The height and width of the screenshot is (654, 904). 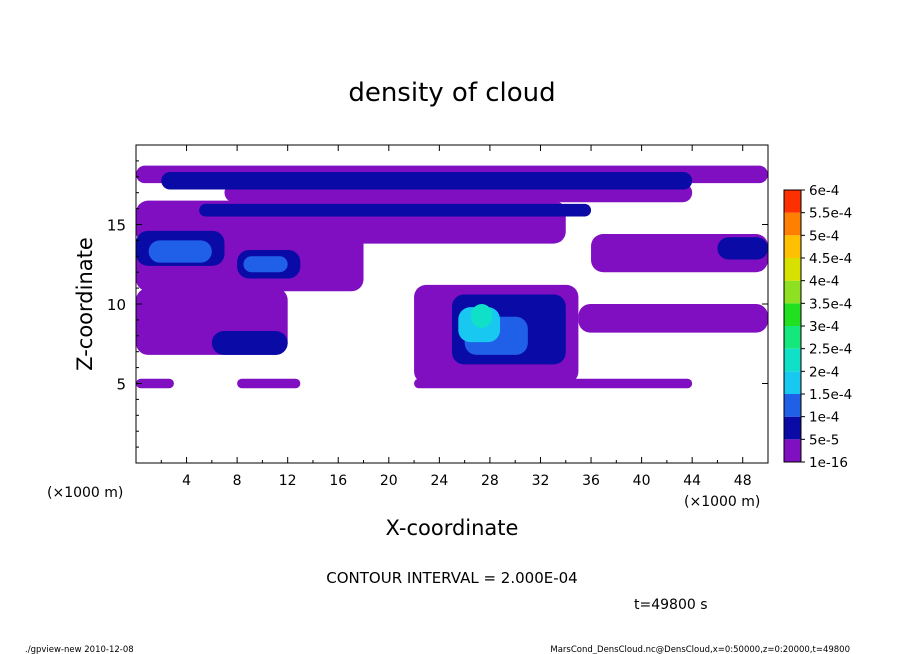 What do you see at coordinates (692, 481) in the screenshot?
I see `x-tick-label: 44` at bounding box center [692, 481].